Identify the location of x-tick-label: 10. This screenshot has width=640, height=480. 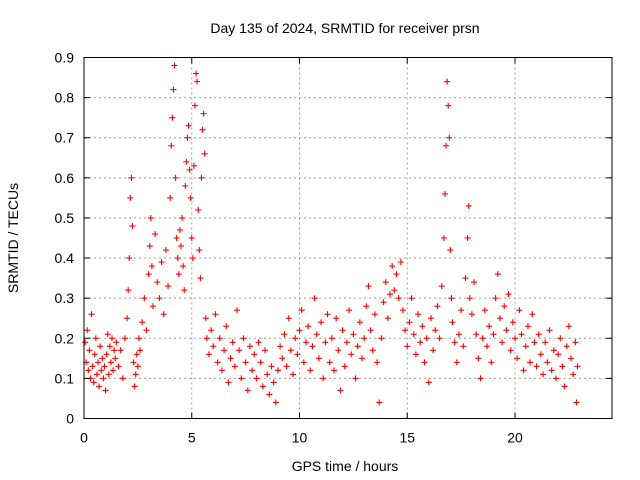
(300, 438).